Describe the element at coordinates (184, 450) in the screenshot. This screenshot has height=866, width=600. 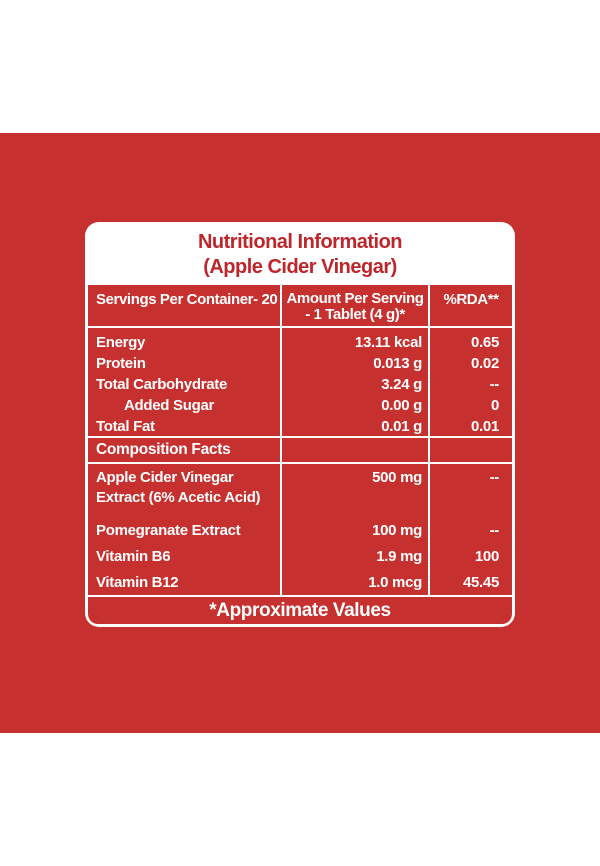
I see `composition-heading: Composition Facts` at that location.